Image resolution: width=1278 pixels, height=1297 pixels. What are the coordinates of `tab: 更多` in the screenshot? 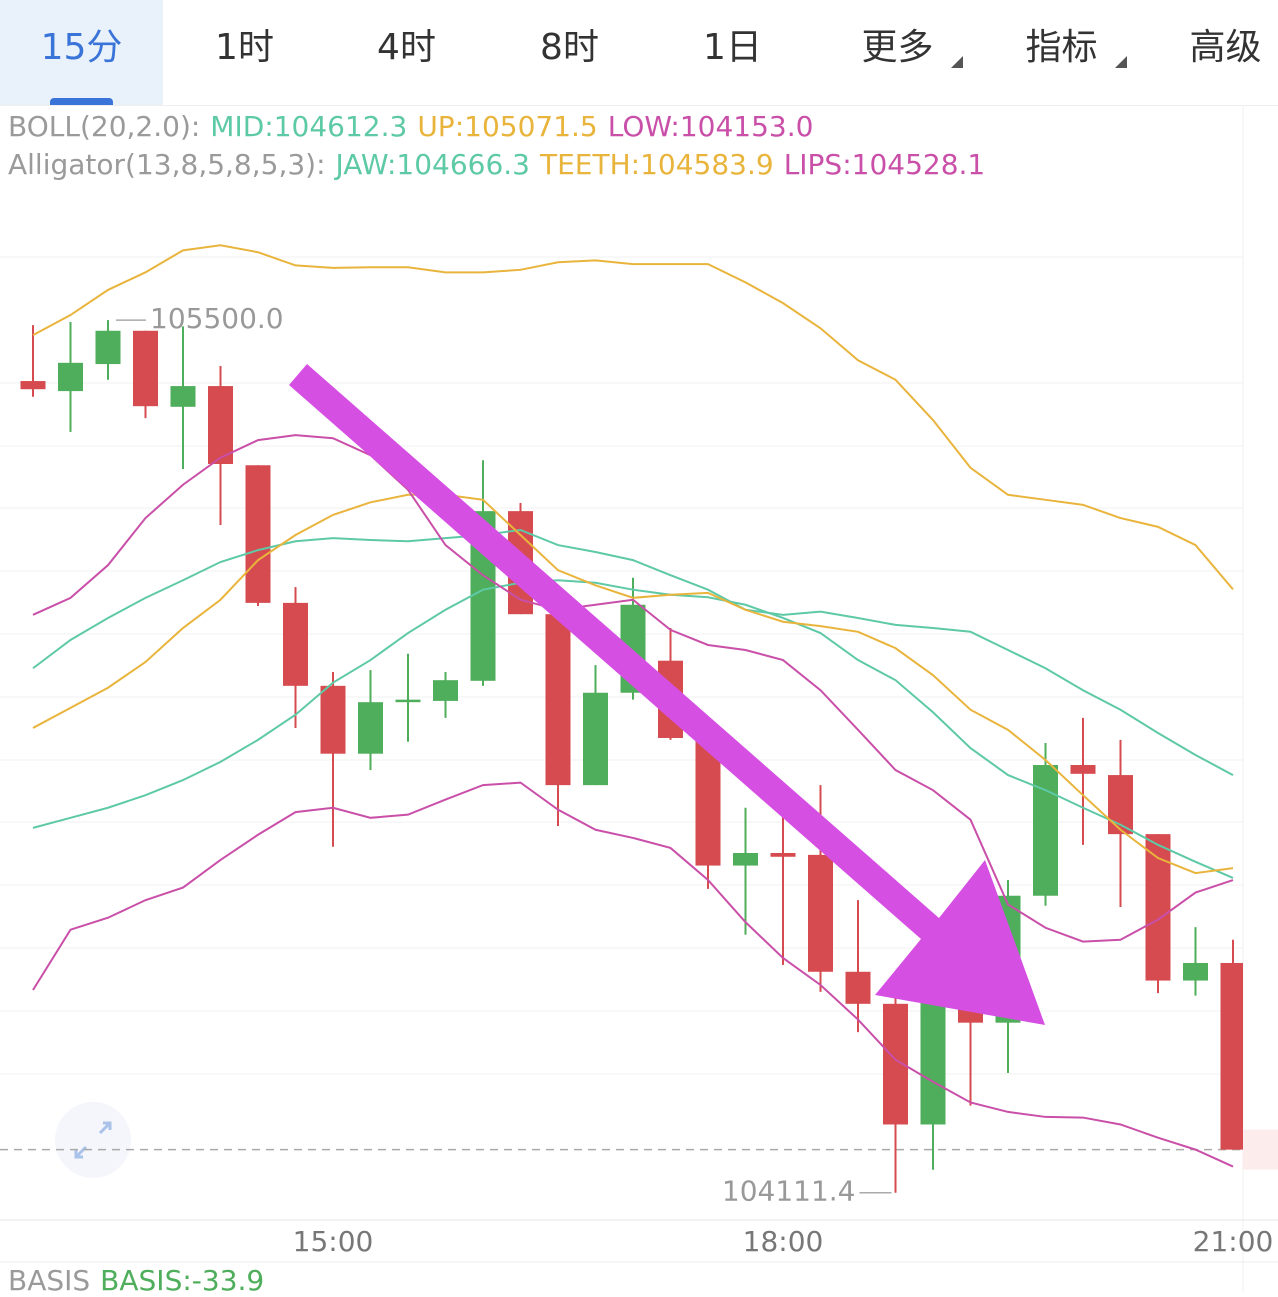 It's located at (897, 52).